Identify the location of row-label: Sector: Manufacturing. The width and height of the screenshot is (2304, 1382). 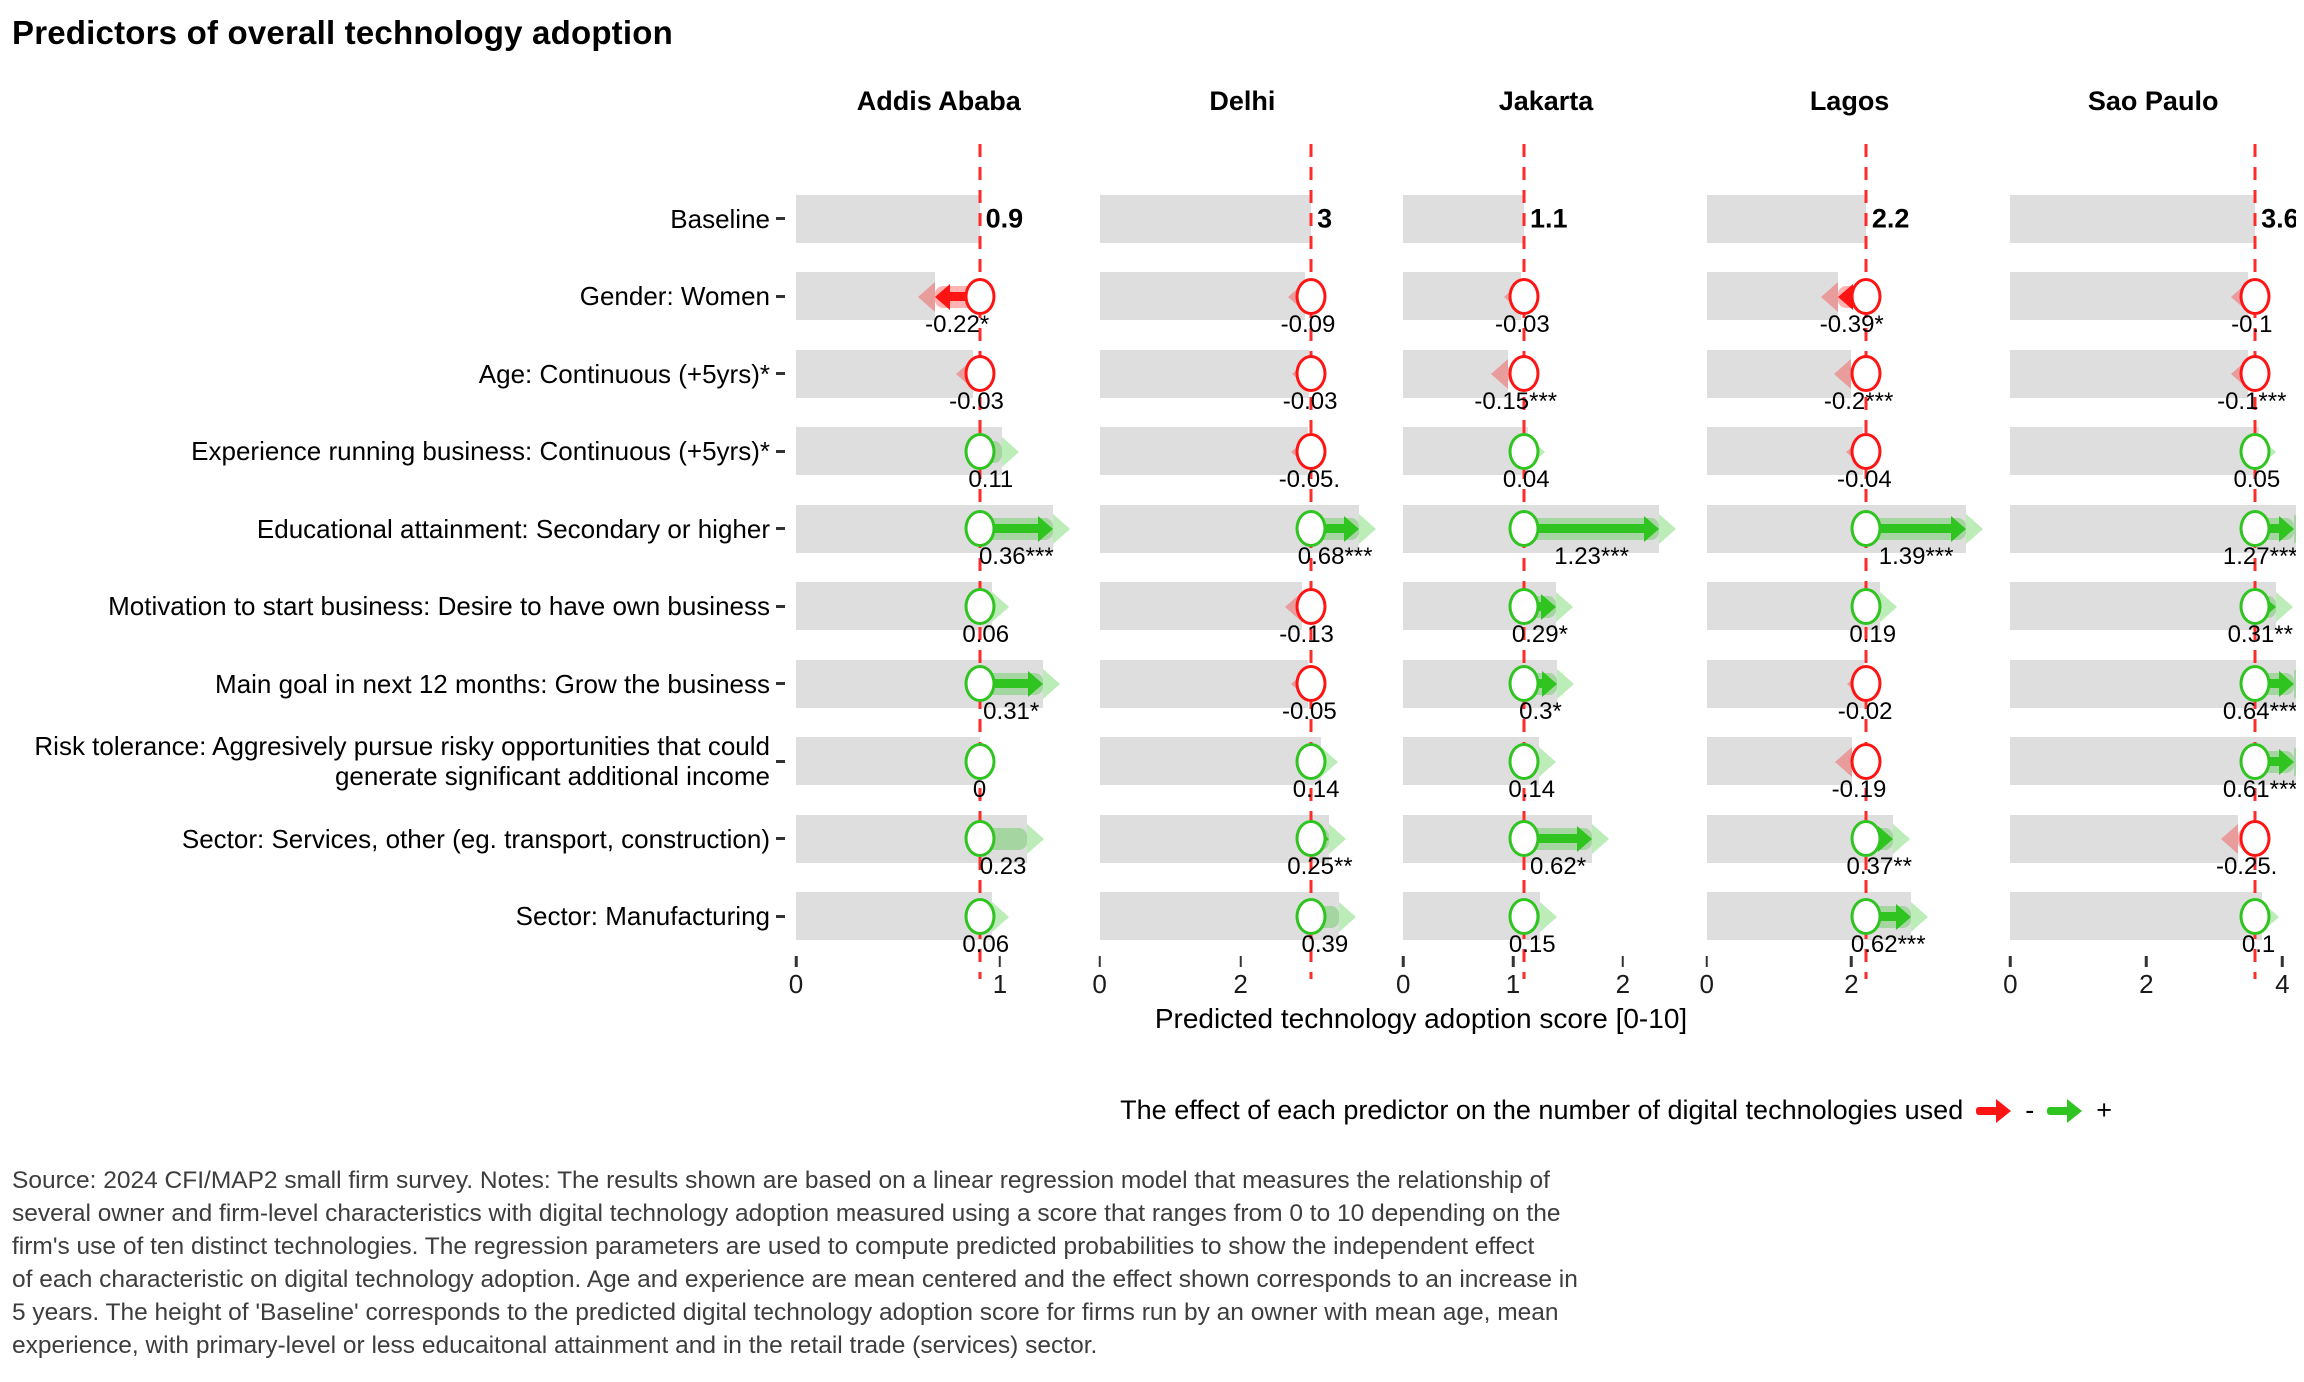
(394, 917).